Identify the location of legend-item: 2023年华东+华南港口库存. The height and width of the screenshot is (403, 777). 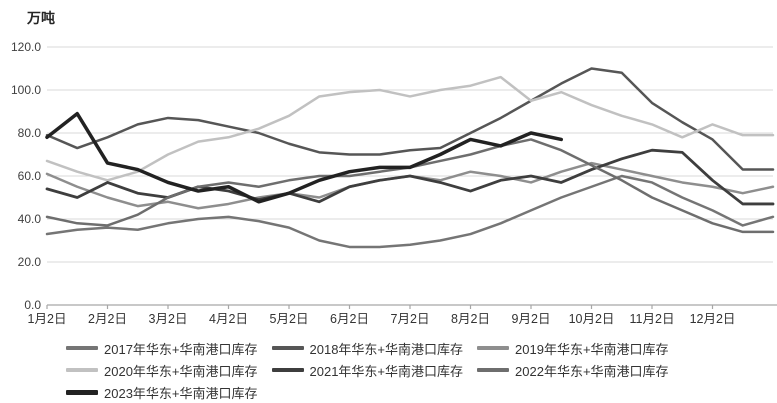
(162, 392).